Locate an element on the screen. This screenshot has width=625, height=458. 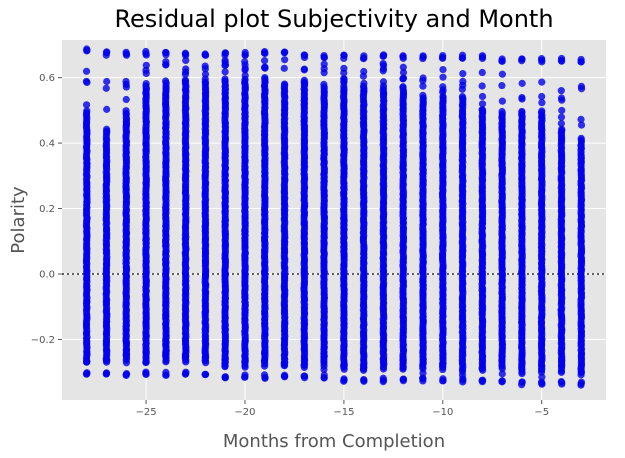
y-axis-label: Polarity is located at coordinates (18, 220).